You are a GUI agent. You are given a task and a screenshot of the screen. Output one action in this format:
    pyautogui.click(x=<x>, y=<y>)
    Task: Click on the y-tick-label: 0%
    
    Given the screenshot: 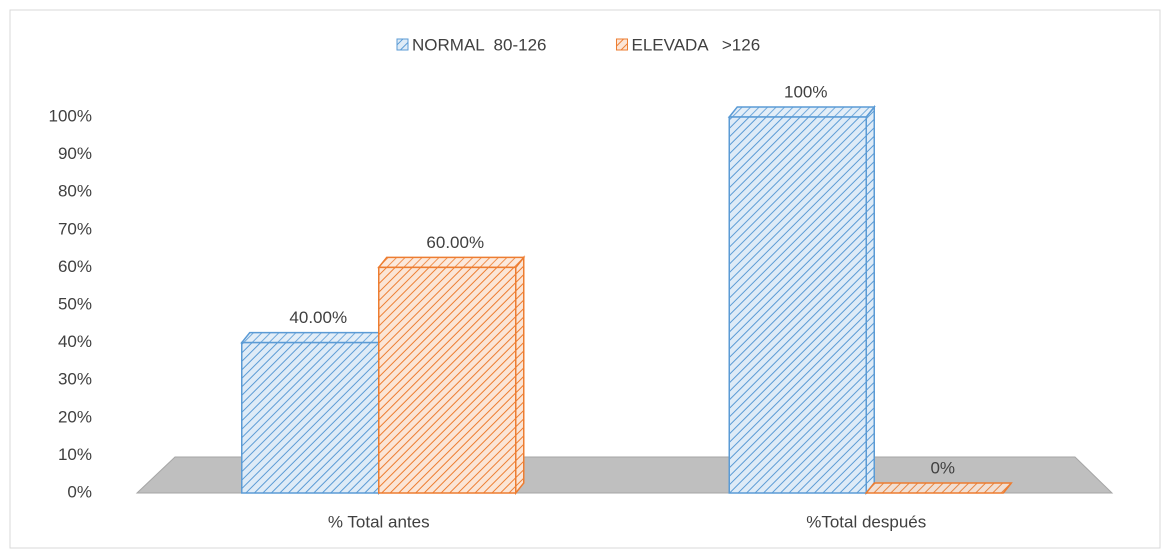 What is the action you would take?
    pyautogui.click(x=79, y=491)
    